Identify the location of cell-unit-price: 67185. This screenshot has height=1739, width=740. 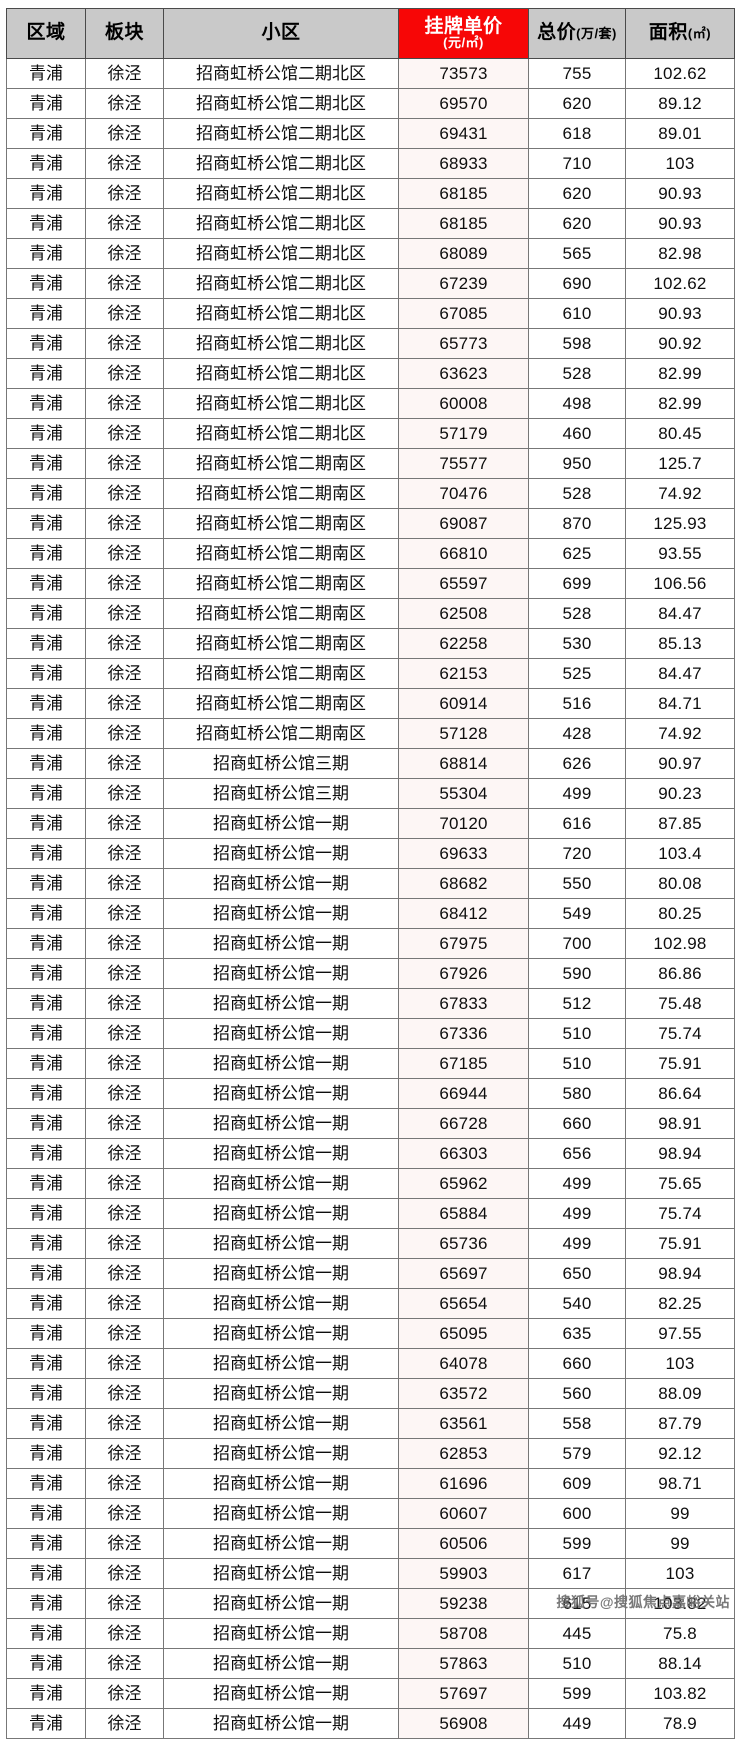
(463, 1063).